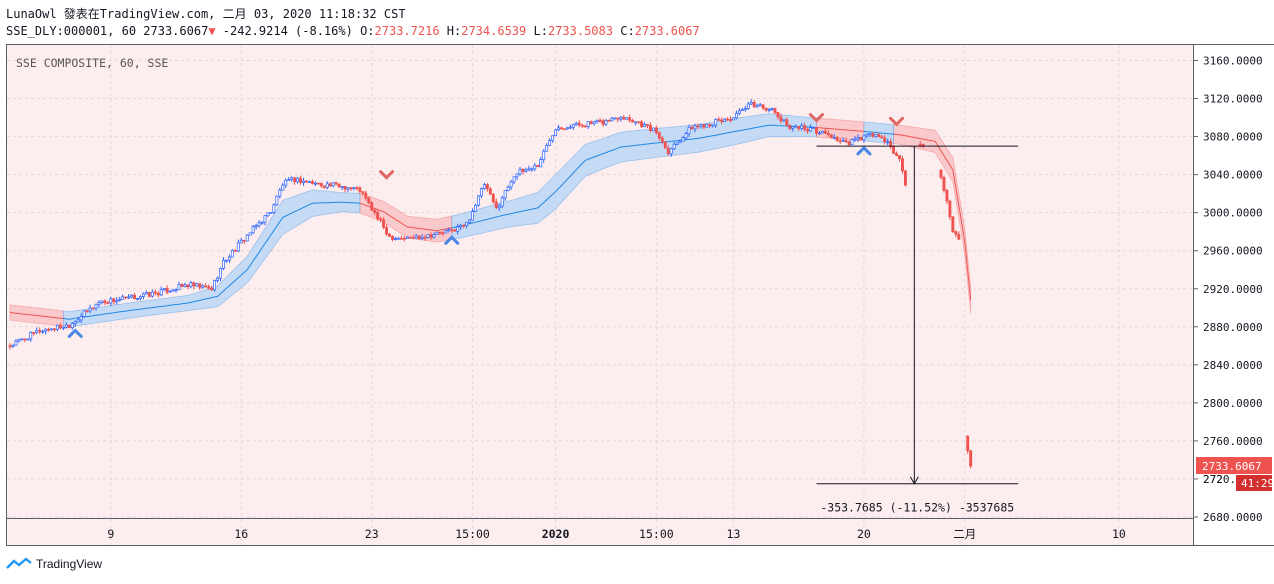 The height and width of the screenshot is (584, 1274). What do you see at coordinates (407, 31) in the screenshot?
I see `open-value: 2733.7216` at bounding box center [407, 31].